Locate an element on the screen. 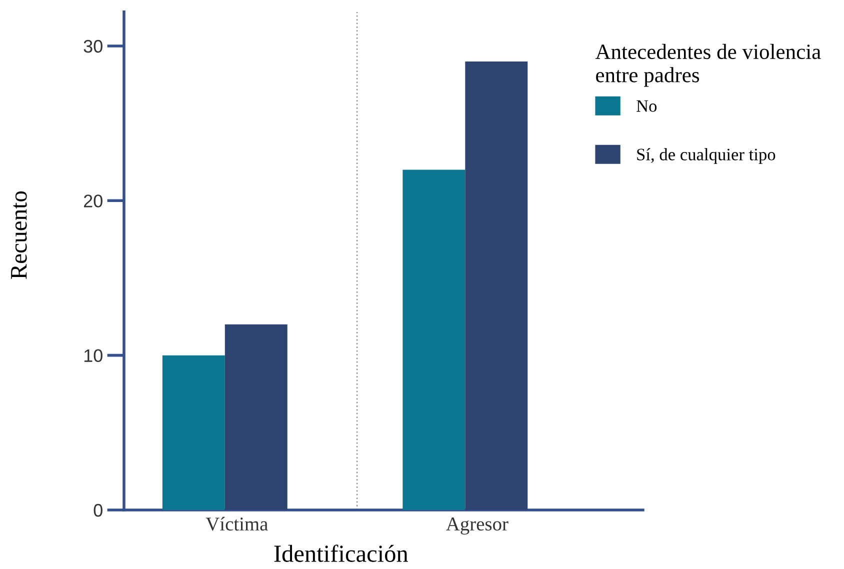 The width and height of the screenshot is (844, 569). x-tick-label: Agresor is located at coordinates (477, 526).